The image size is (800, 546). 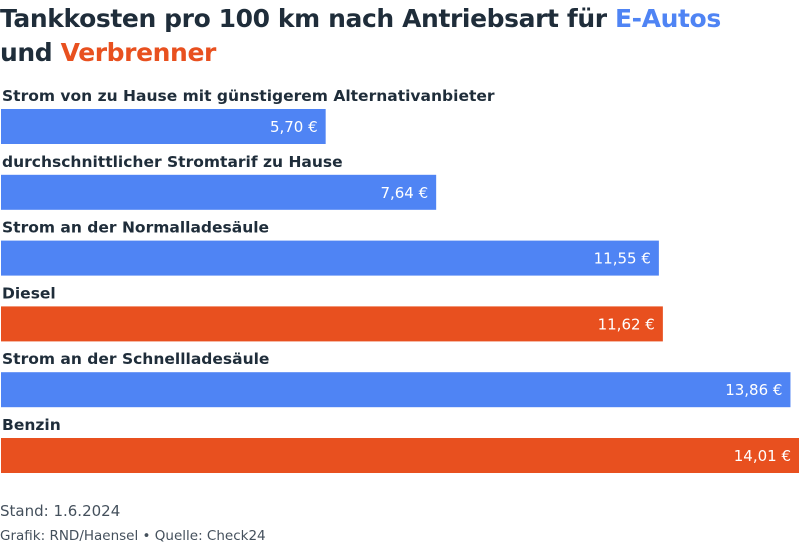 I want to click on value-label-strom-an-der-schnellladesäule: 13,86 €, so click(x=753, y=390).